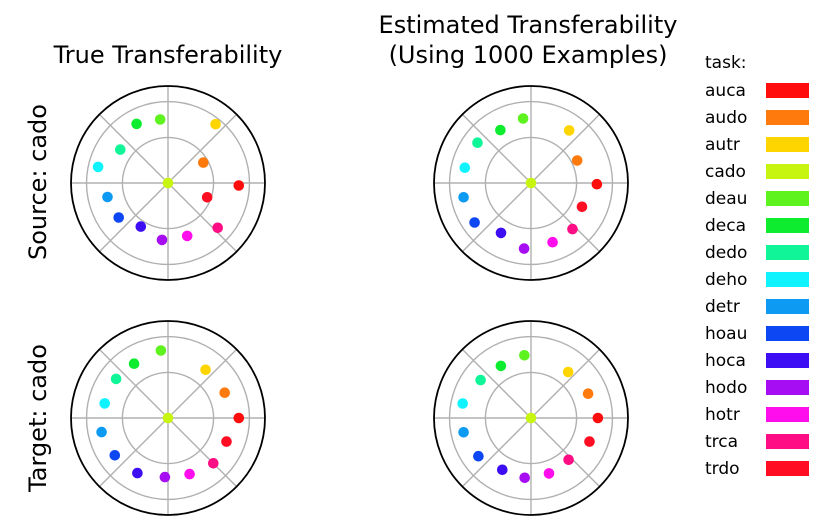 This screenshot has height=532, width=830. Describe the element at coordinates (726, 280) in the screenshot. I see `legend-label-deho: deho` at that location.